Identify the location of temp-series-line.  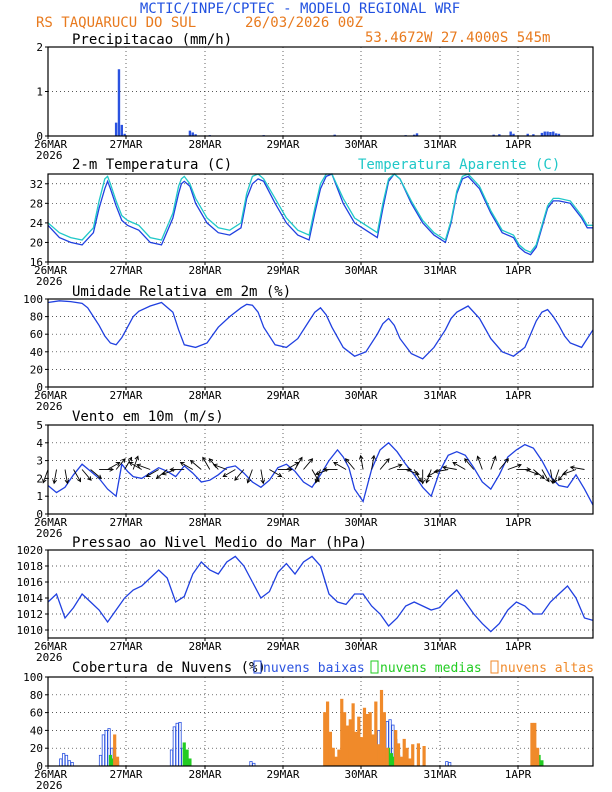
(320, 213).